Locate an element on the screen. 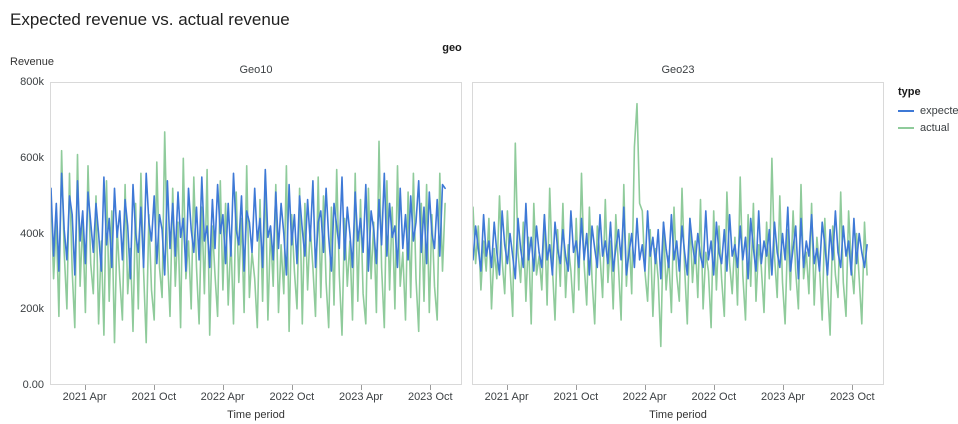  y-tick-label: 600k is located at coordinates (32, 157).